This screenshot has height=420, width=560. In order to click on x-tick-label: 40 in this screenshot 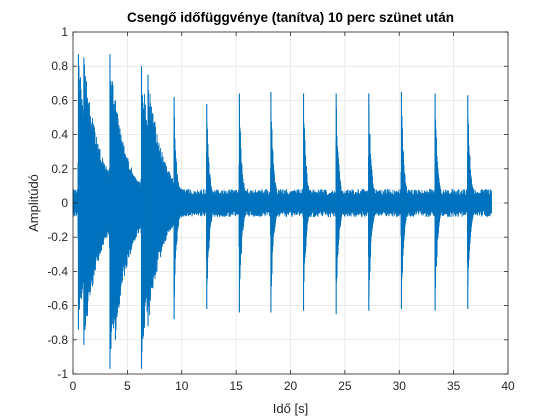, I will do `click(508, 386)`.